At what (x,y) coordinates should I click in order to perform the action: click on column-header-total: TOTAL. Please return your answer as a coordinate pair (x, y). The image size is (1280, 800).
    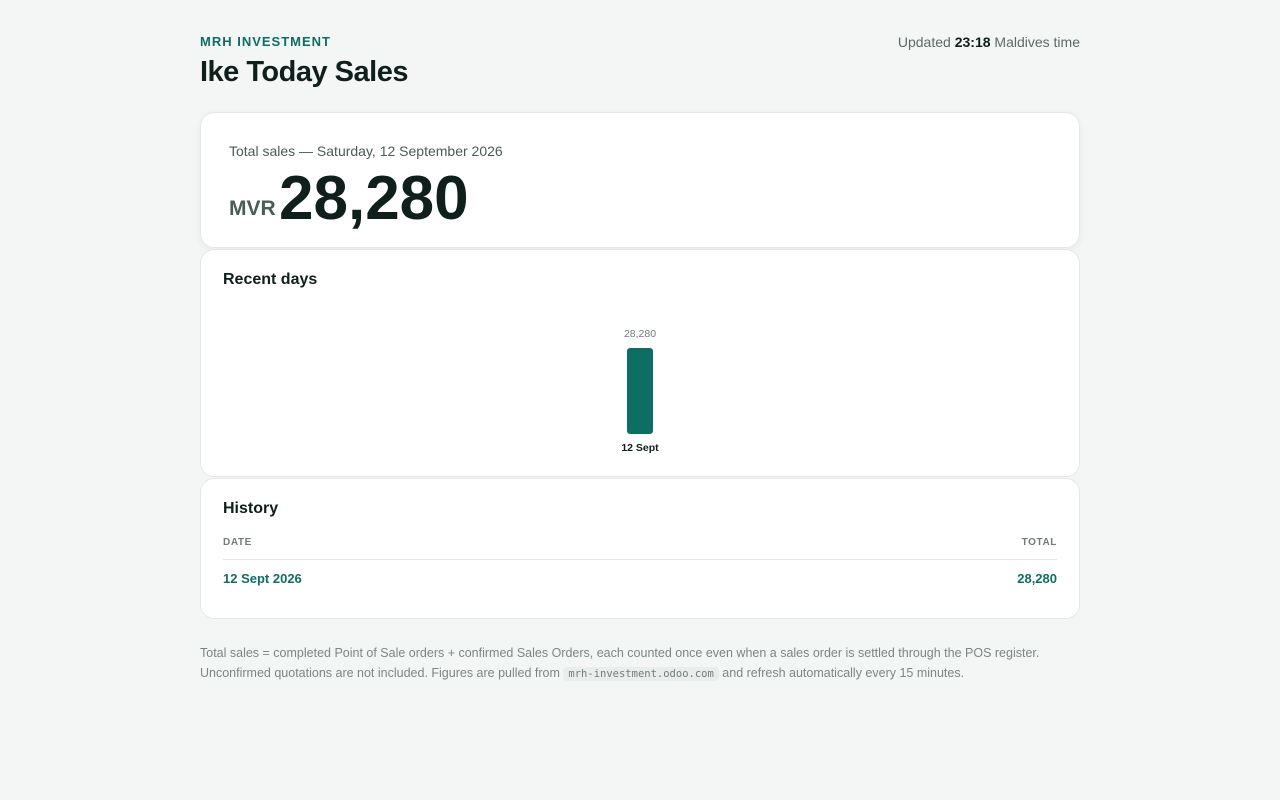
    Looking at the image, I should click on (1039, 542).